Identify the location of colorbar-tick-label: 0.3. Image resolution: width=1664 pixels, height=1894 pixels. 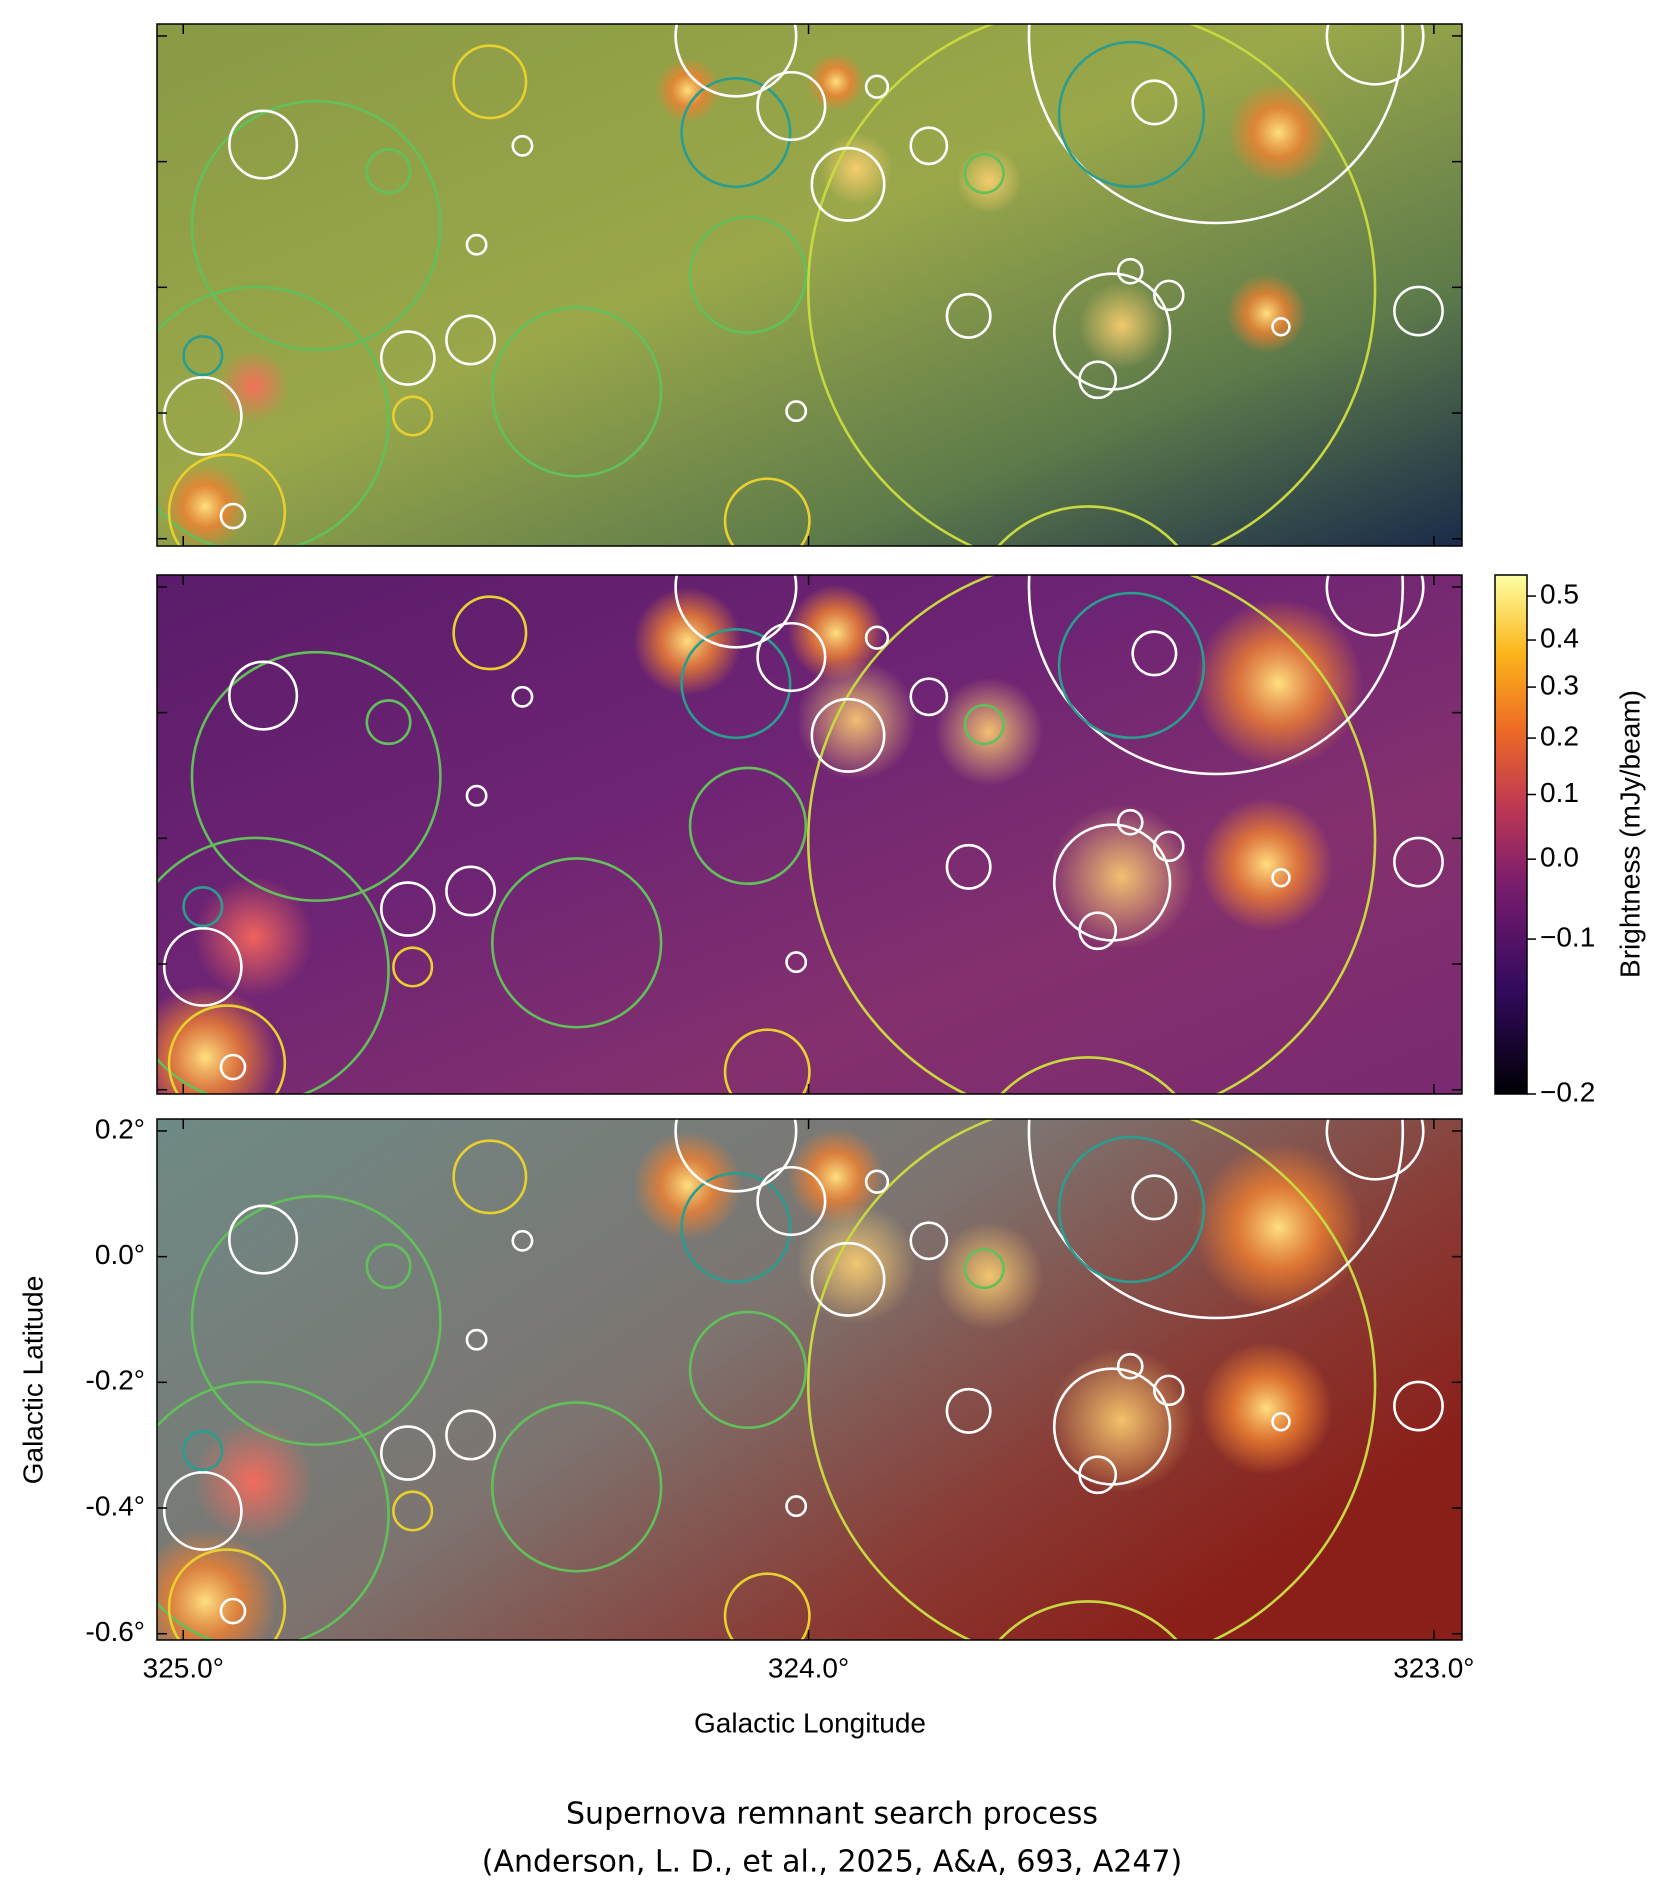
(1559, 684).